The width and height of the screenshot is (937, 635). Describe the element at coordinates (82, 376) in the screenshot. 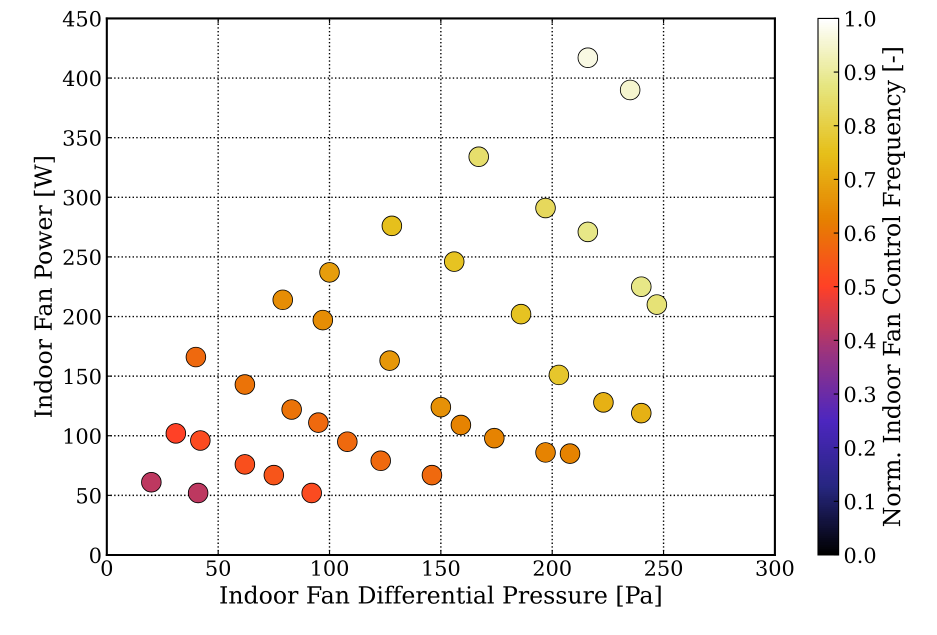

I see `y-tick-label: 150` at that location.